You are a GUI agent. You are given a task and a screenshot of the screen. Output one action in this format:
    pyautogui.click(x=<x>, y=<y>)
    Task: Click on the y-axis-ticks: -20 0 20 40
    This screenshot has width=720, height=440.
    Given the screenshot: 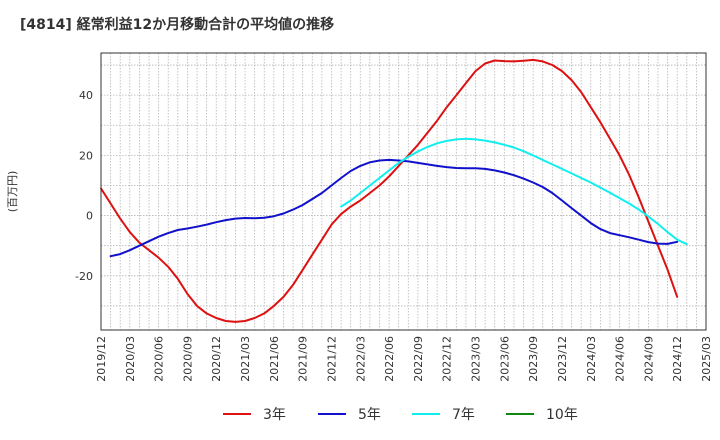 What is the action you would take?
    pyautogui.click(x=84, y=186)
    